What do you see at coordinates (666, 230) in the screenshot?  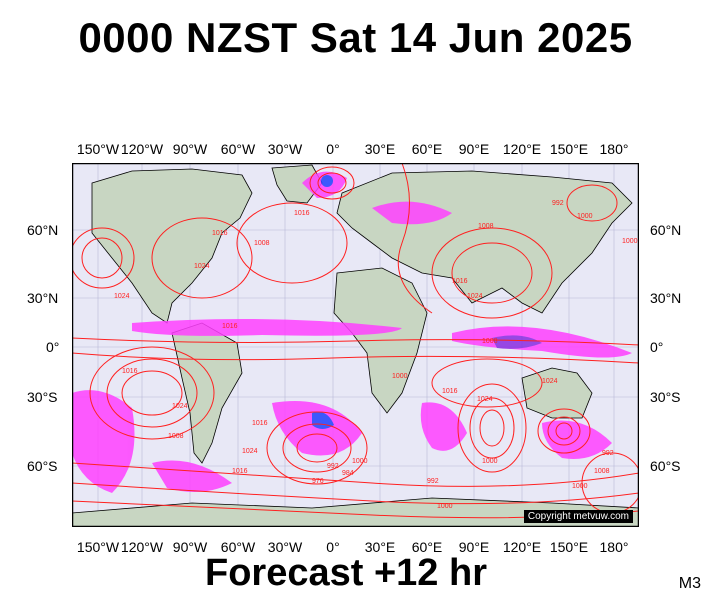 I see `lat-label: 60°N` at bounding box center [666, 230].